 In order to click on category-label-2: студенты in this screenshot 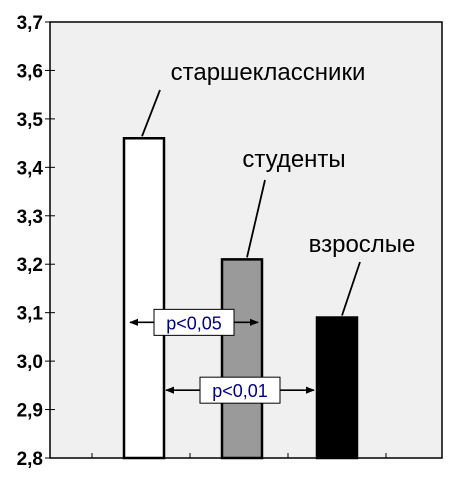, I will do `click(293, 159)`.